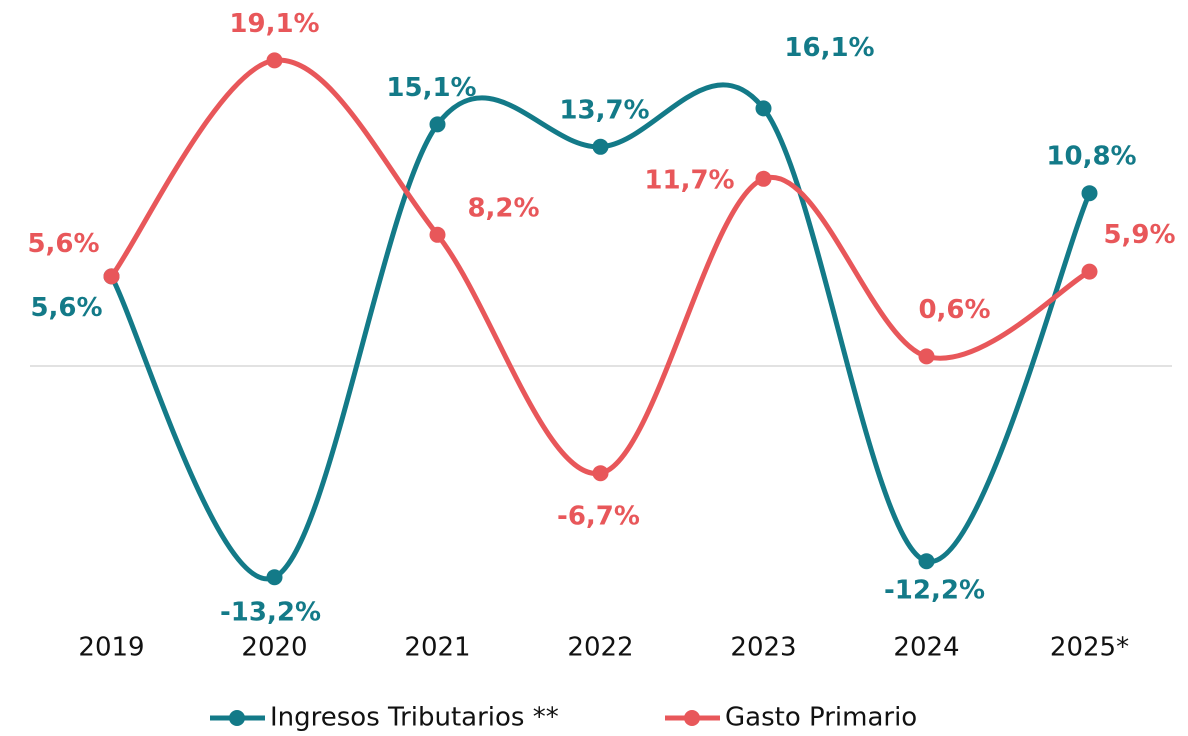 Image resolution: width=1188 pixels, height=736 pixels. What do you see at coordinates (604, 110) in the screenshot?
I see `data-label: 13,7%` at bounding box center [604, 110].